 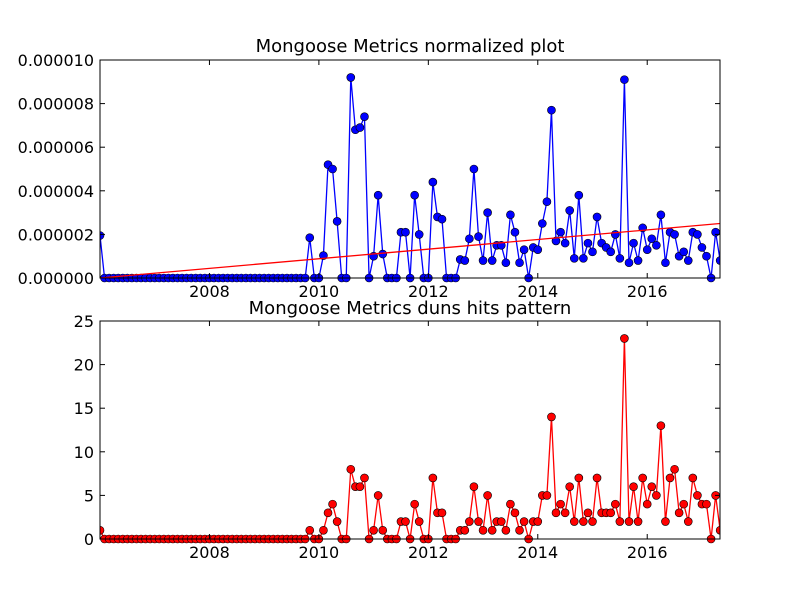 I want to click on chart-title: Mongoose Metrics normalized plot, so click(x=410, y=46).